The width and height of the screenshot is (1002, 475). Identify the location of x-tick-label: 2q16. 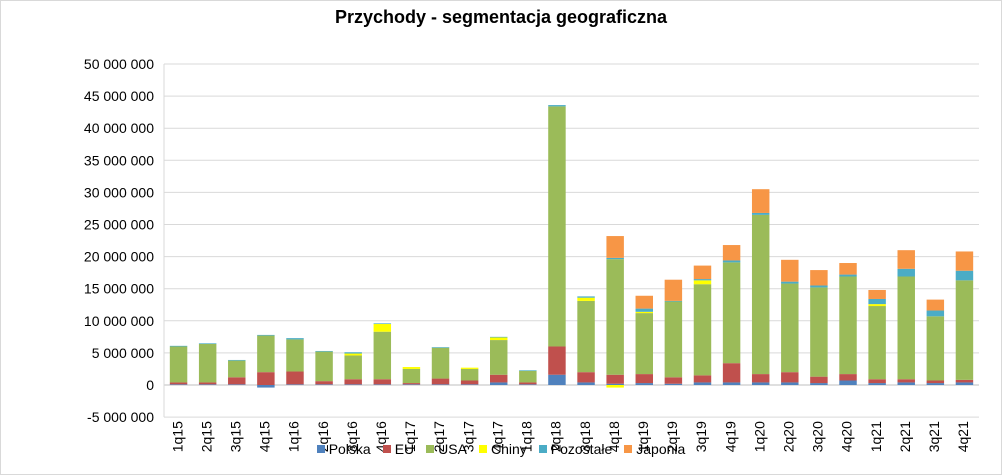
(323, 436).